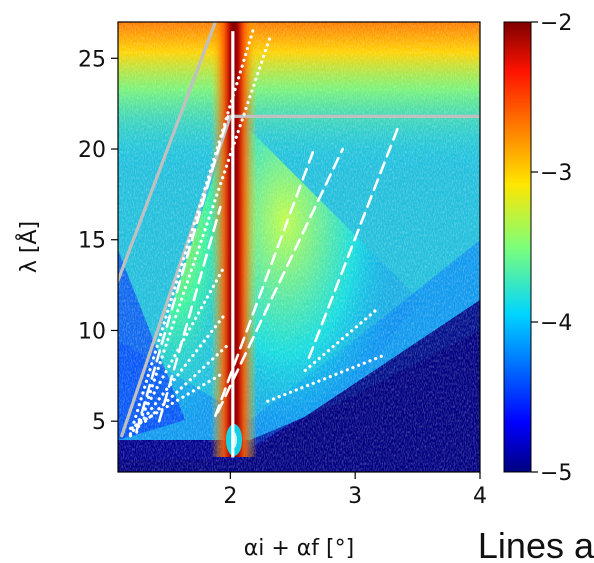 This screenshot has height=563, width=594. I want to click on colorbar-tick-label: −5, so click(556, 473).